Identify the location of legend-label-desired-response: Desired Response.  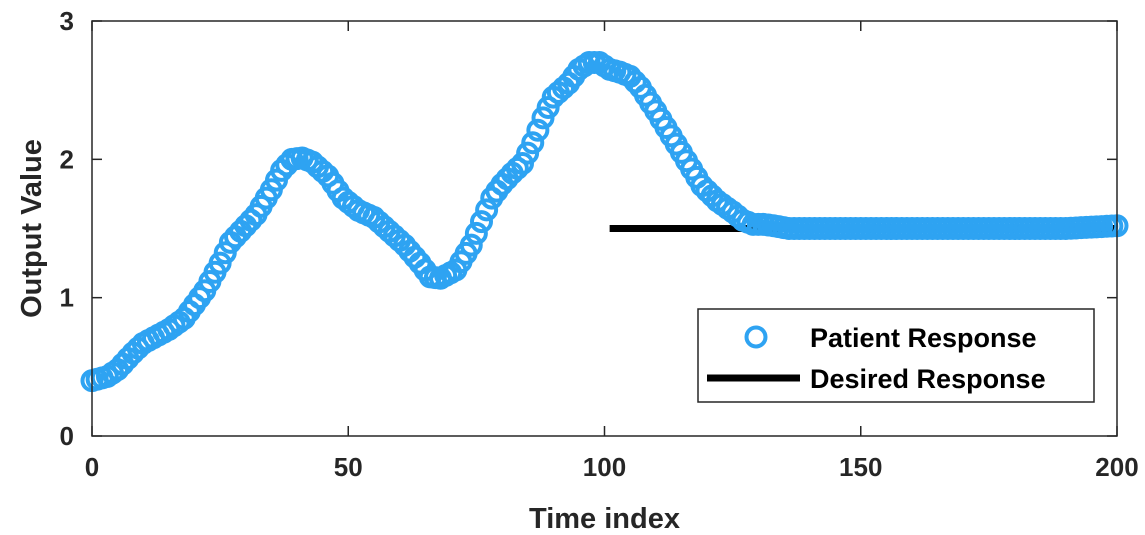
(928, 379).